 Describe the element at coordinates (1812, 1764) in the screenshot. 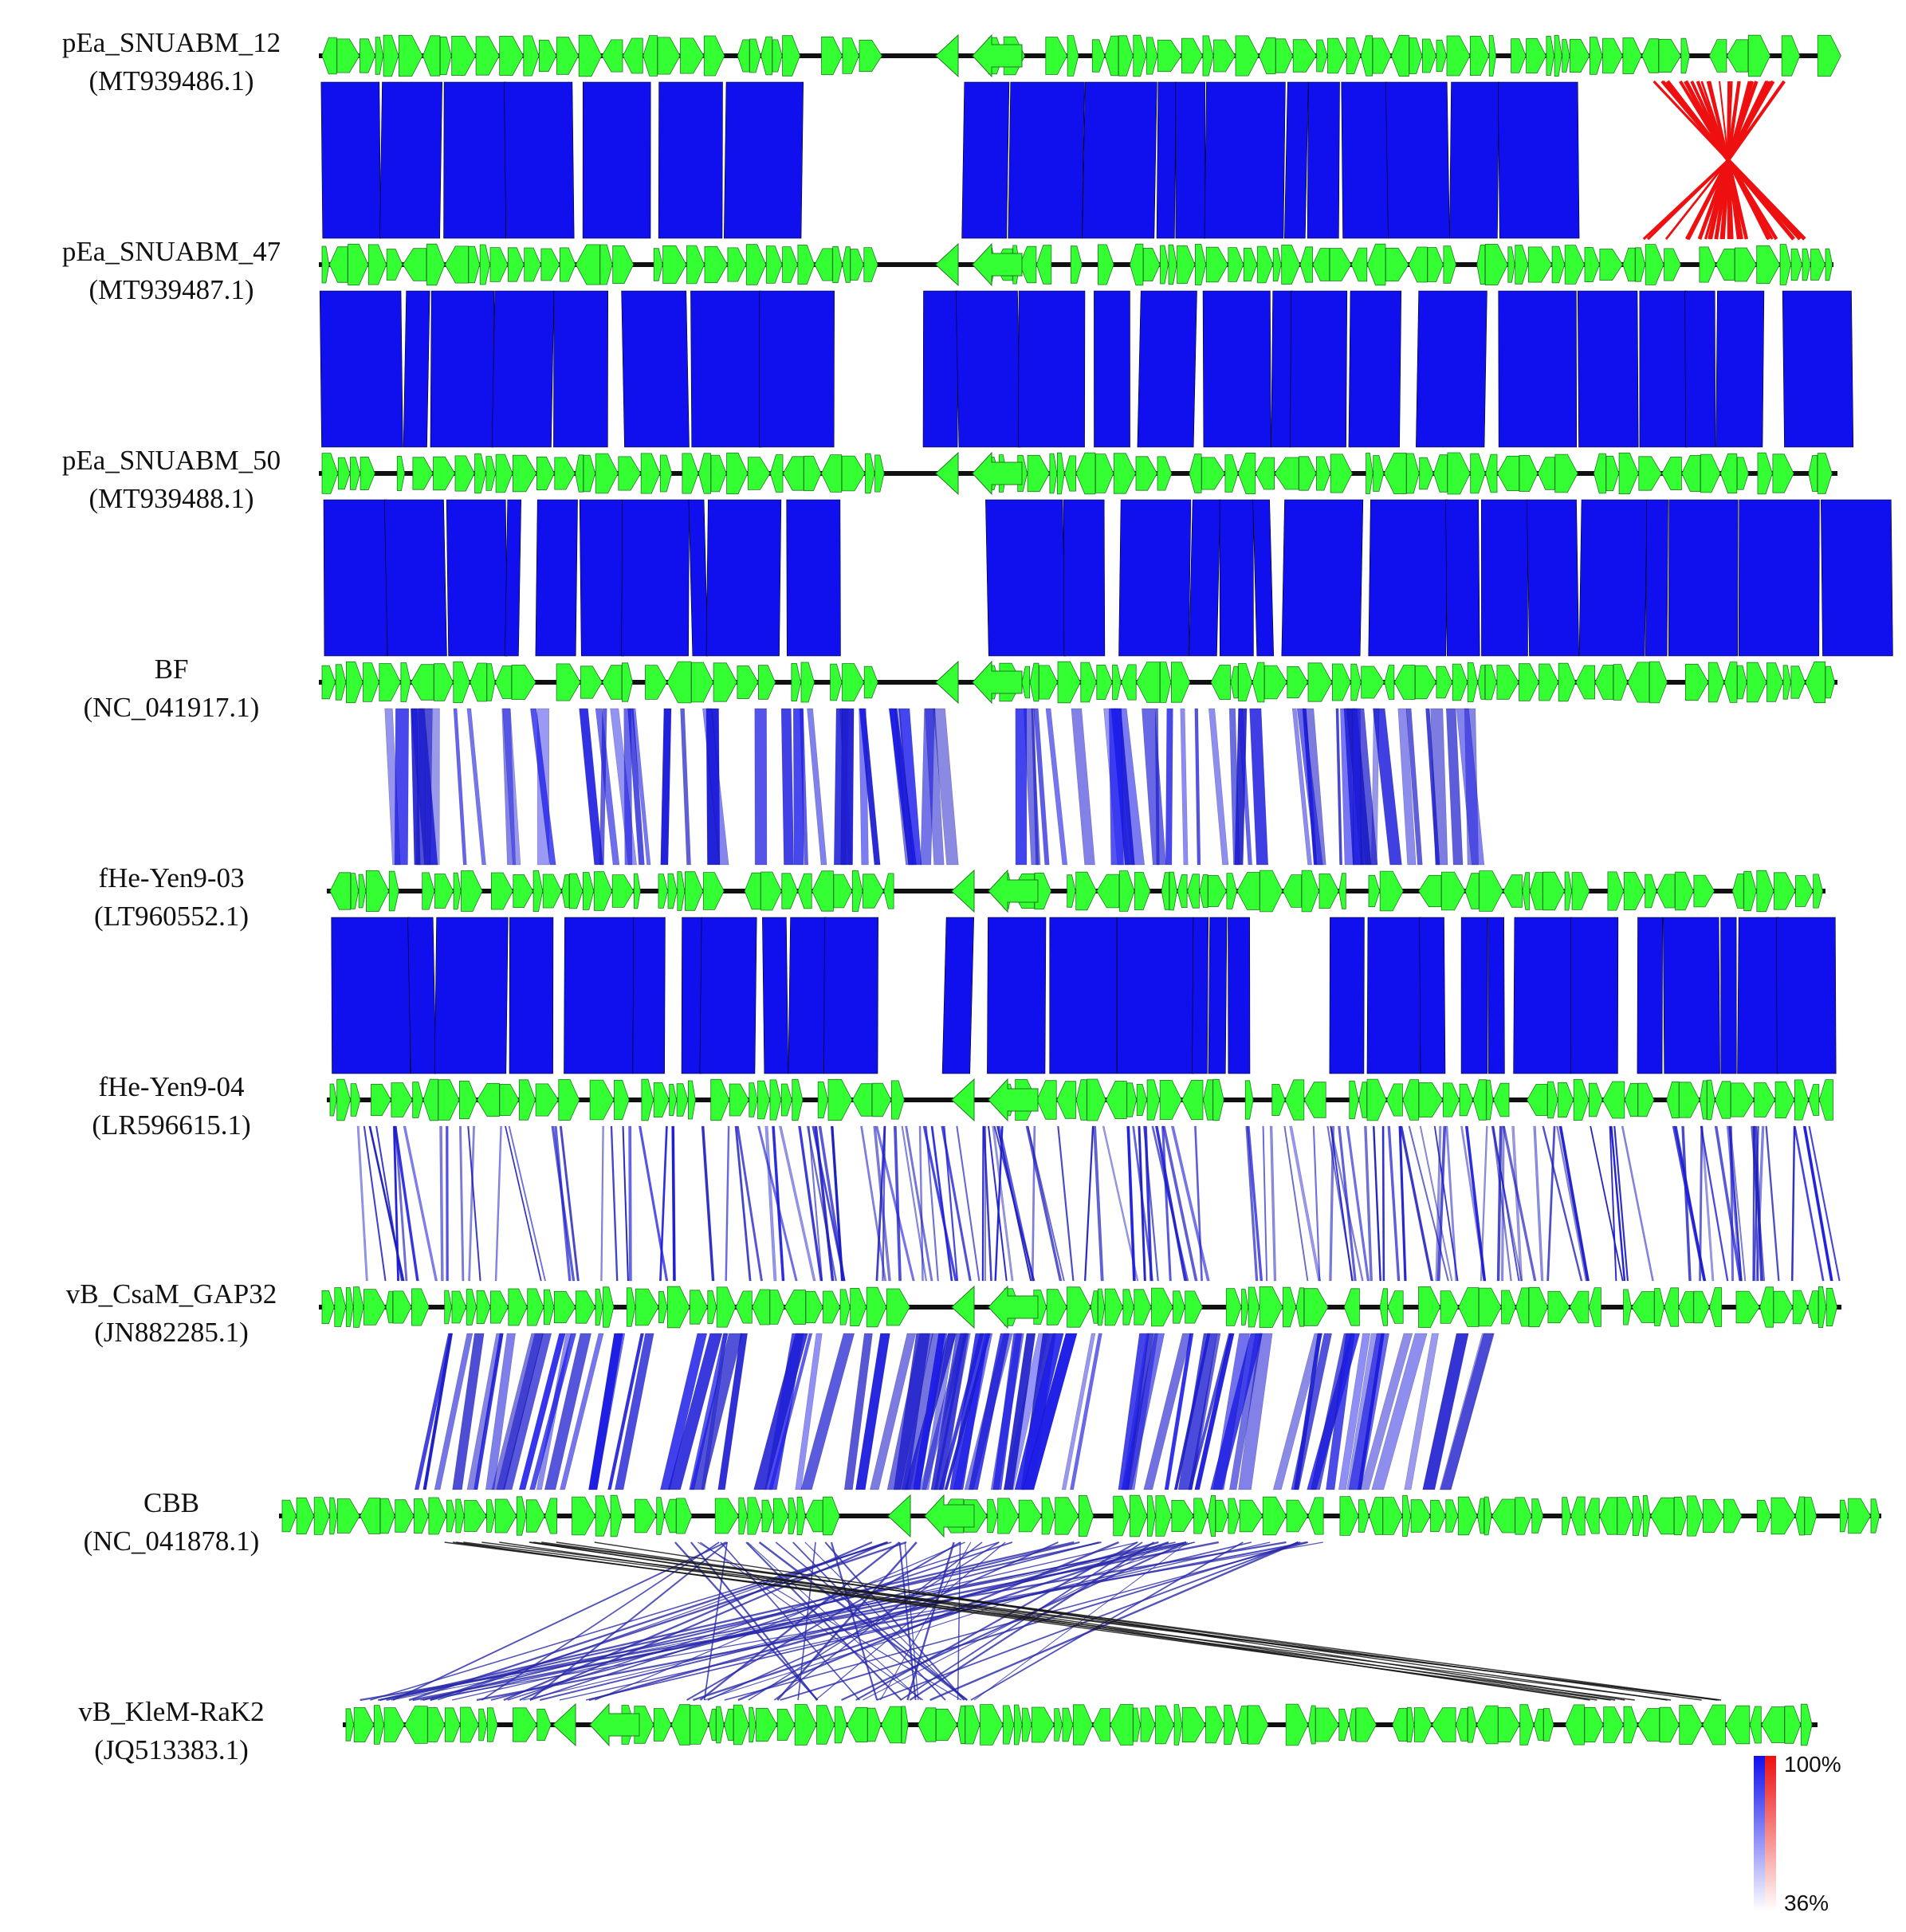

I see `scale-max-label: 100%` at that location.